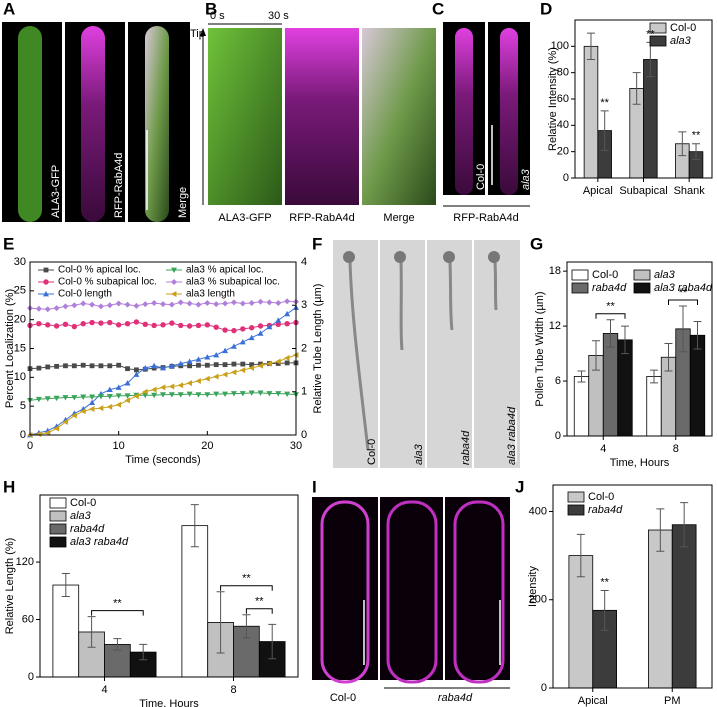  What do you see at coordinates (544, 688) in the screenshot?
I see `y-tick-label: 0` at bounding box center [544, 688].